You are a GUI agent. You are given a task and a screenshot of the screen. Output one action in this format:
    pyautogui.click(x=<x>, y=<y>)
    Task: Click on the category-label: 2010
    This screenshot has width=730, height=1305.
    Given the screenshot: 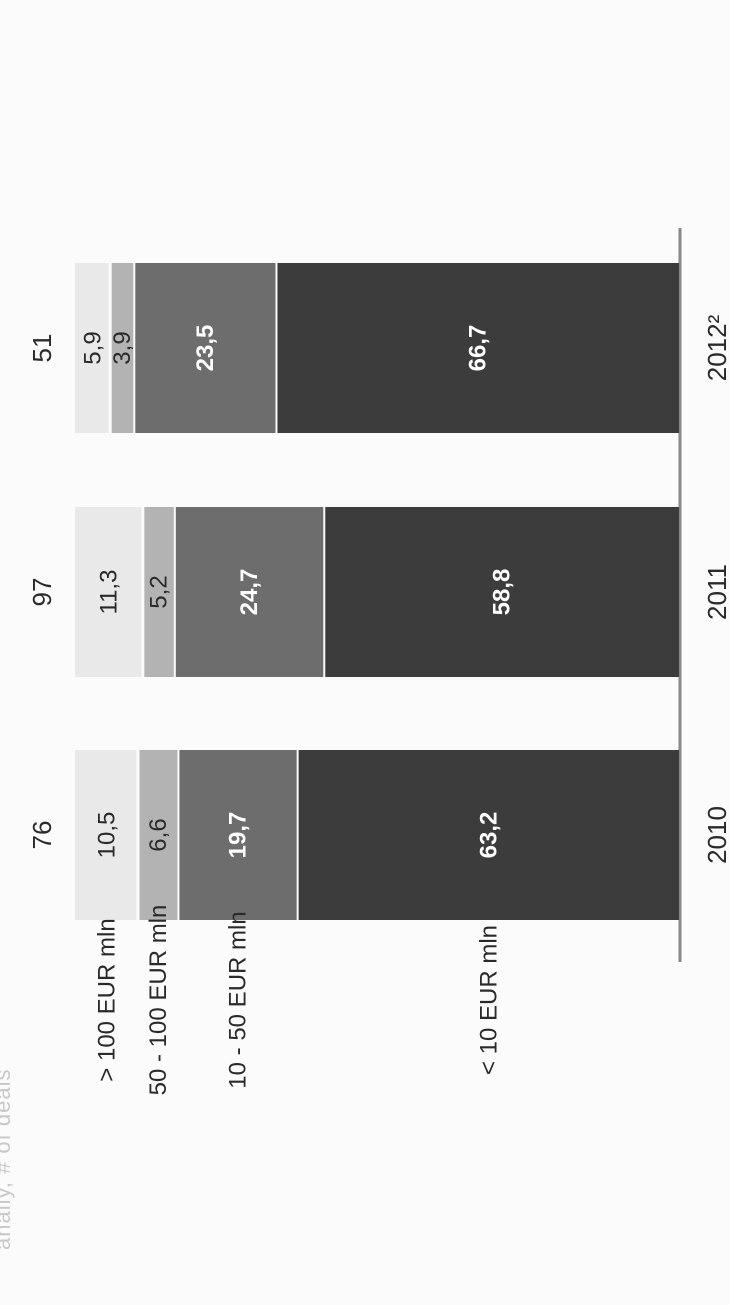 What is the action you would take?
    pyautogui.click(x=716, y=835)
    